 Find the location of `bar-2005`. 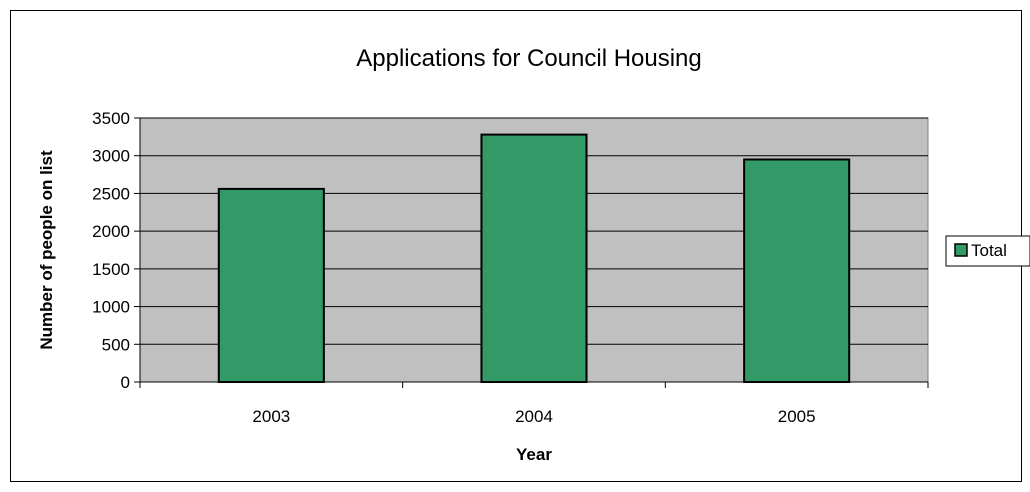

bar-2005 is located at coordinates (797, 270).